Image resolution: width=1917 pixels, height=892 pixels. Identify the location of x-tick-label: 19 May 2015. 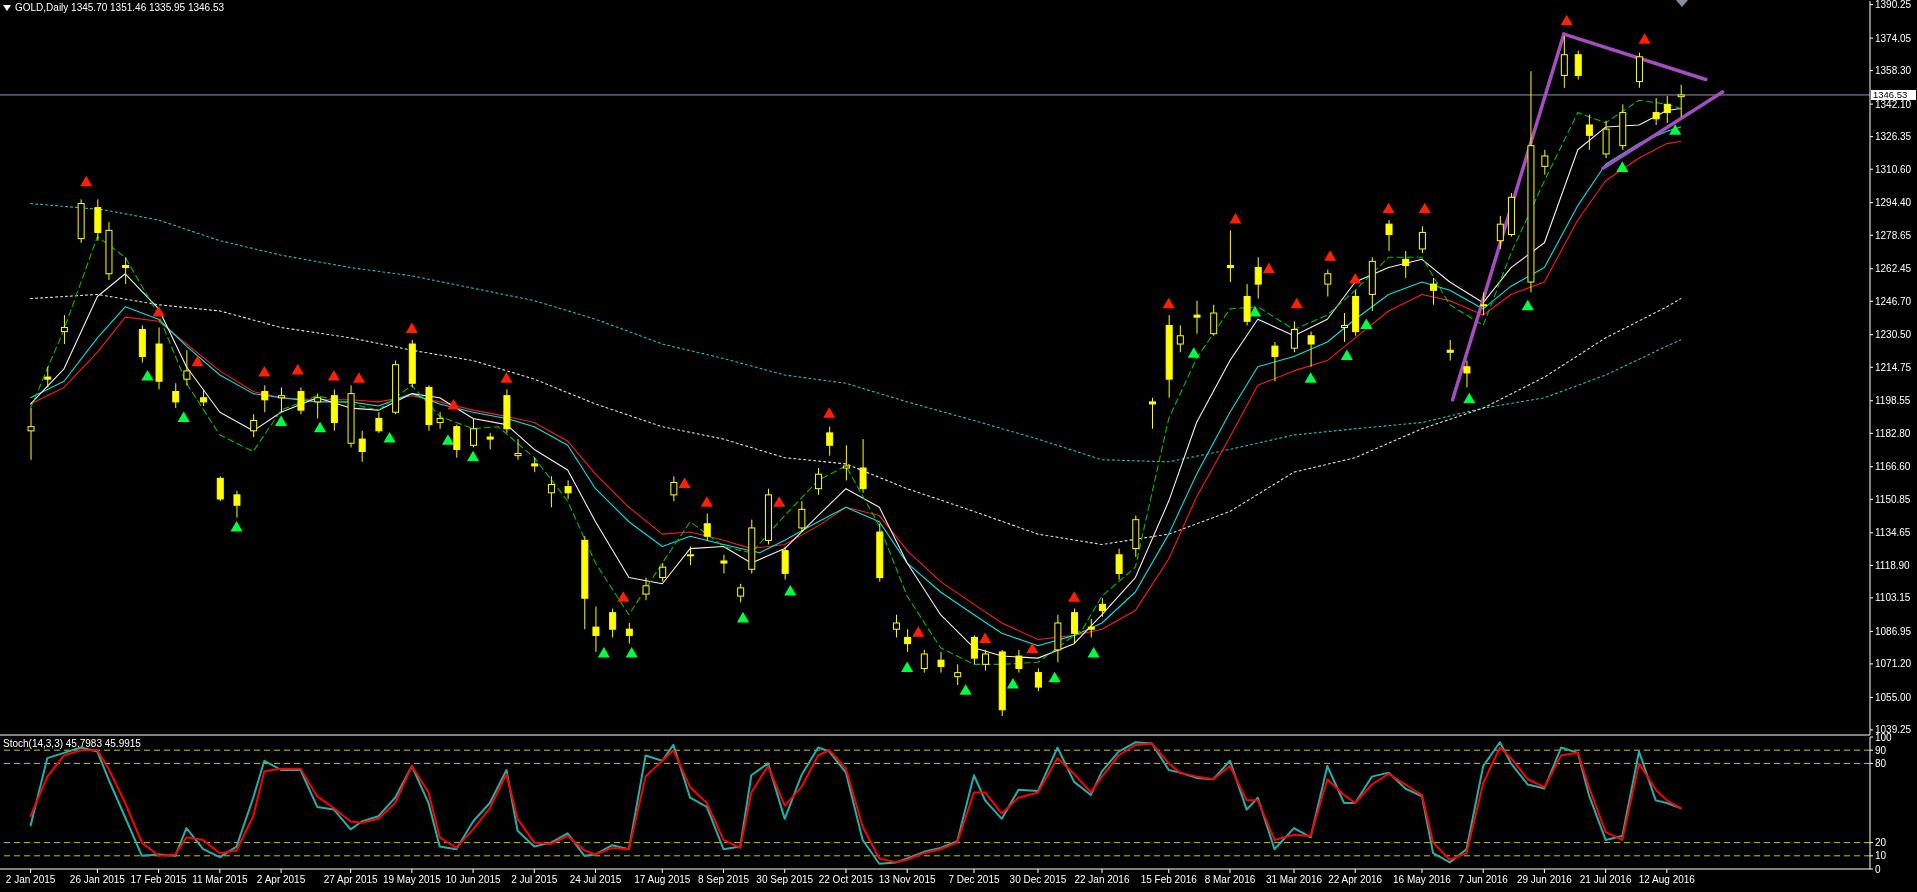
(412, 879).